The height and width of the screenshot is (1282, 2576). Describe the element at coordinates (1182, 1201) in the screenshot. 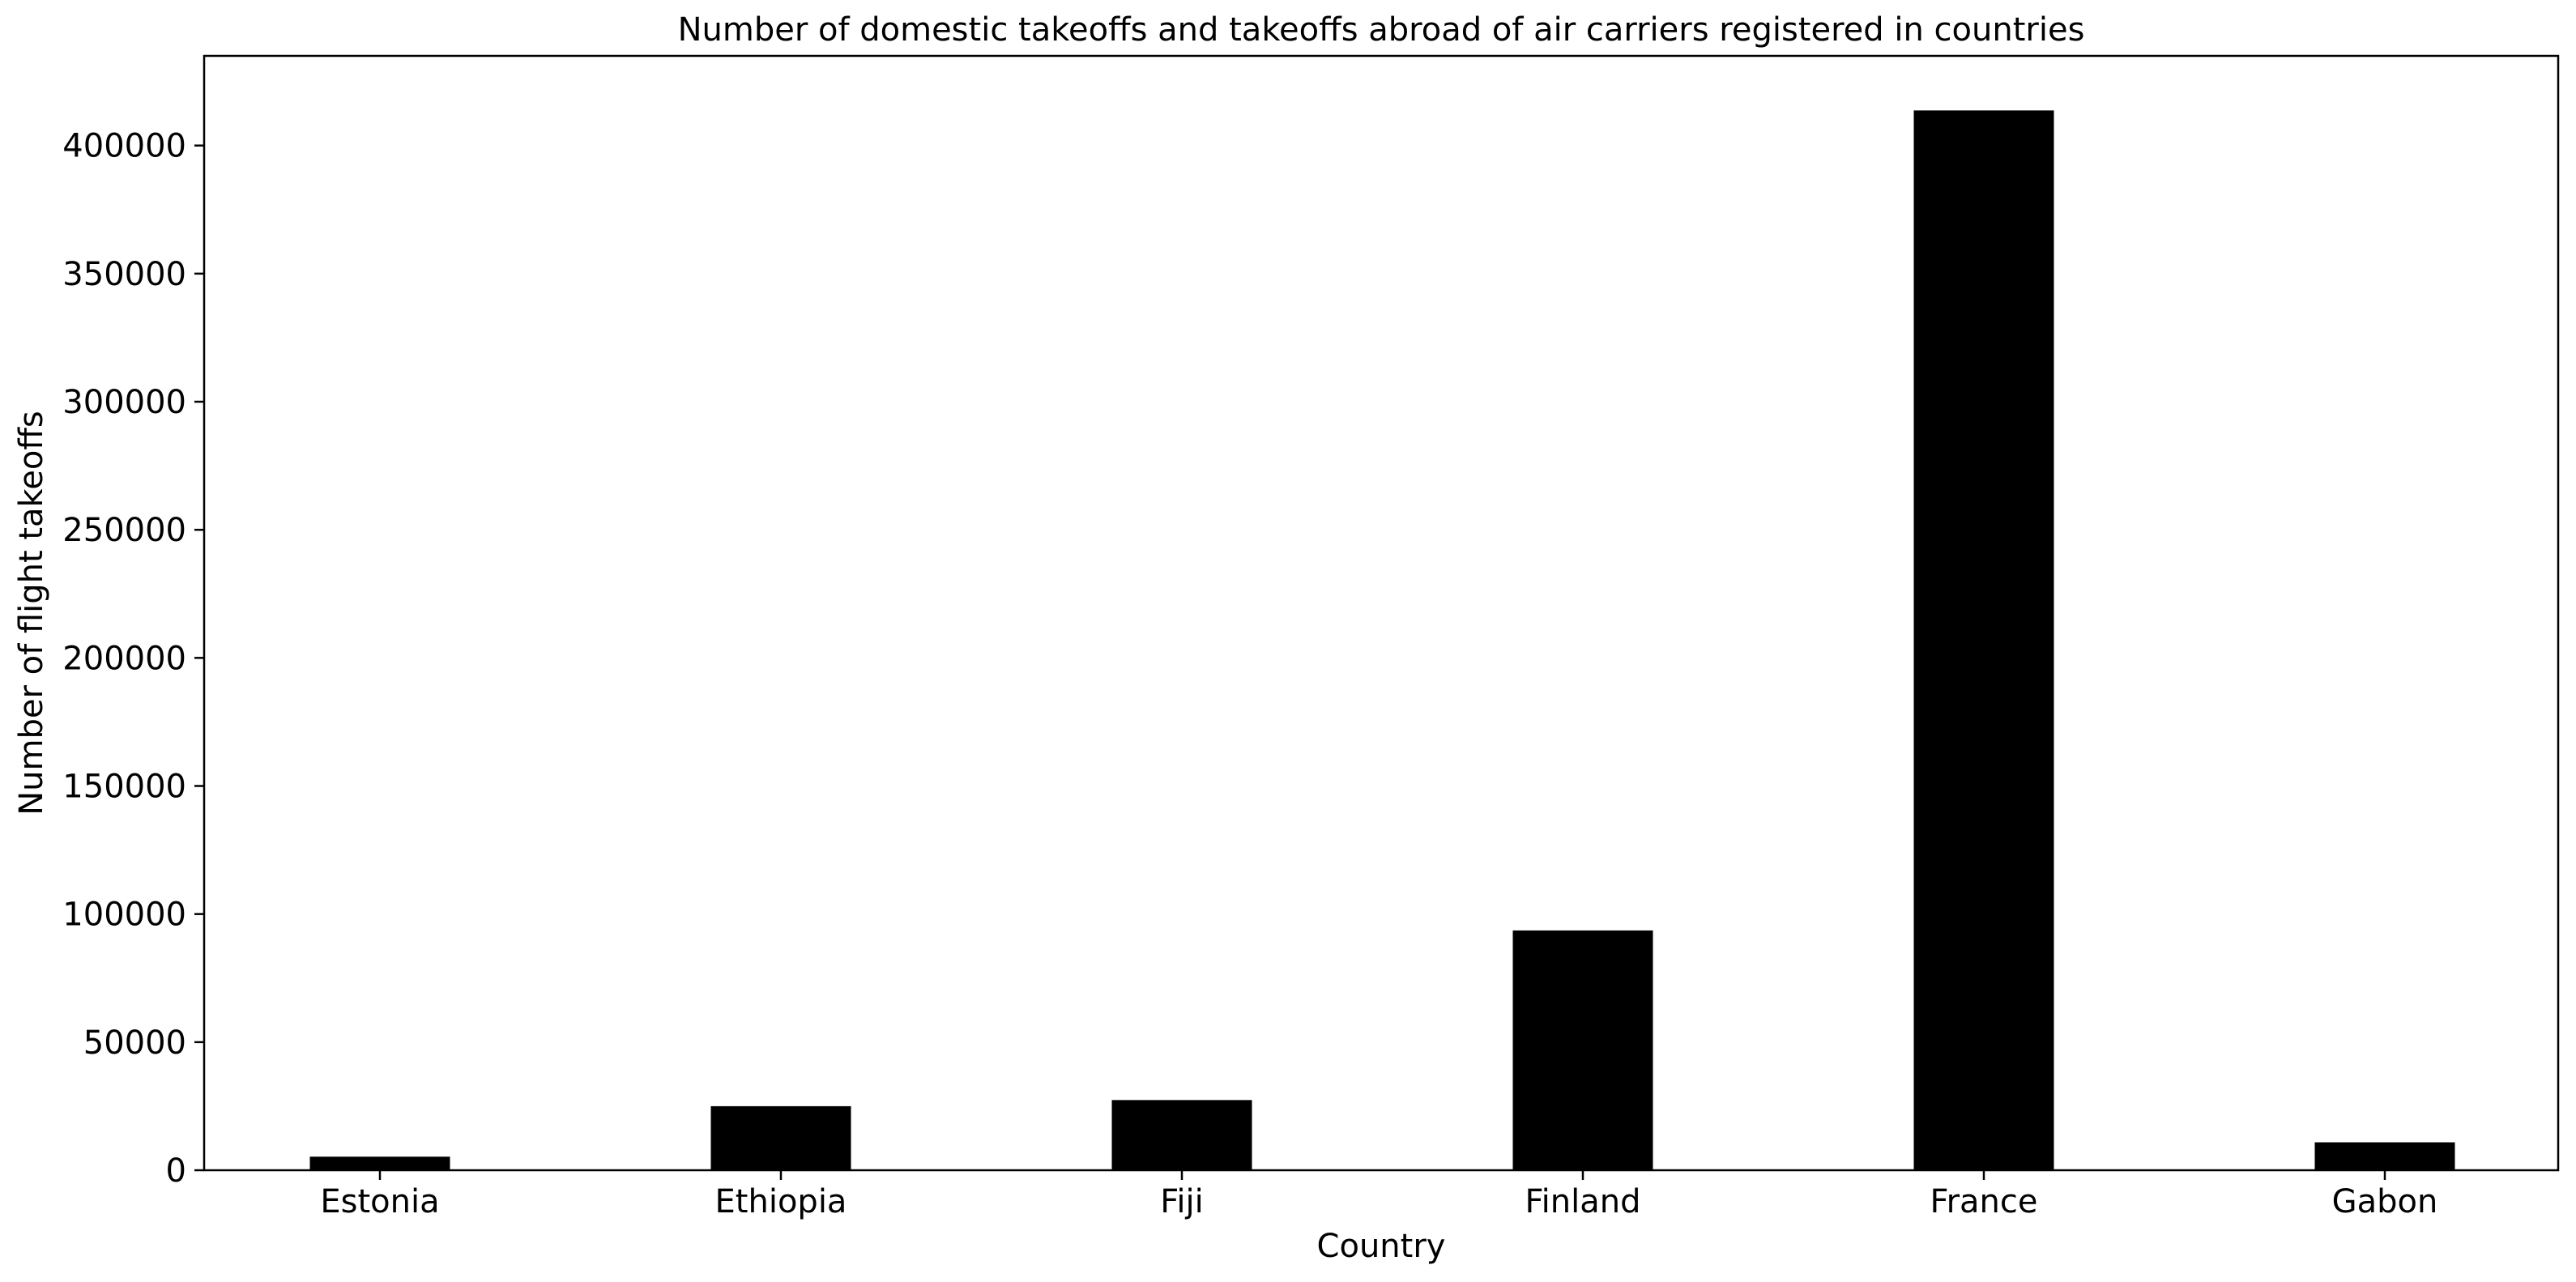

I see `x-tick-label: Fiji` at that location.